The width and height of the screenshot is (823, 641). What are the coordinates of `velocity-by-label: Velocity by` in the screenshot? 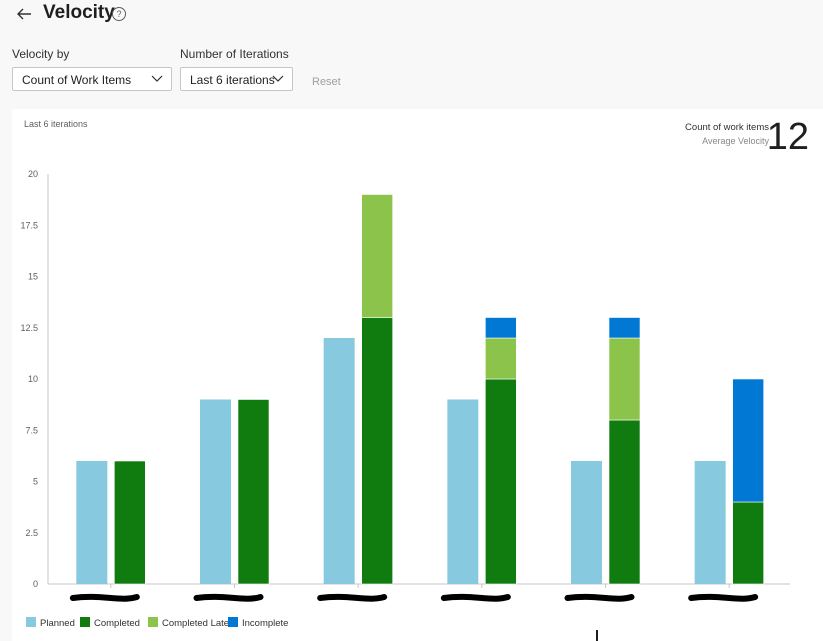 It's located at (41, 54).